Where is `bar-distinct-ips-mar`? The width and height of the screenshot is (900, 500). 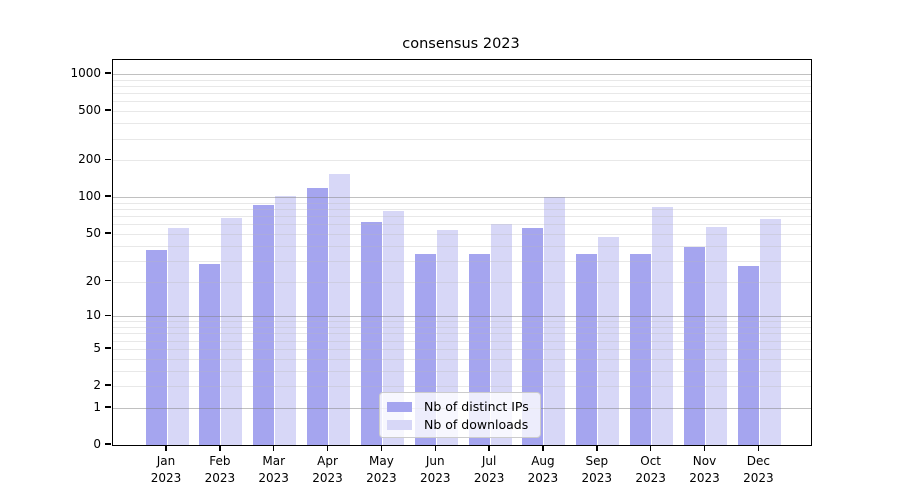
bar-distinct-ips-mar is located at coordinates (264, 325).